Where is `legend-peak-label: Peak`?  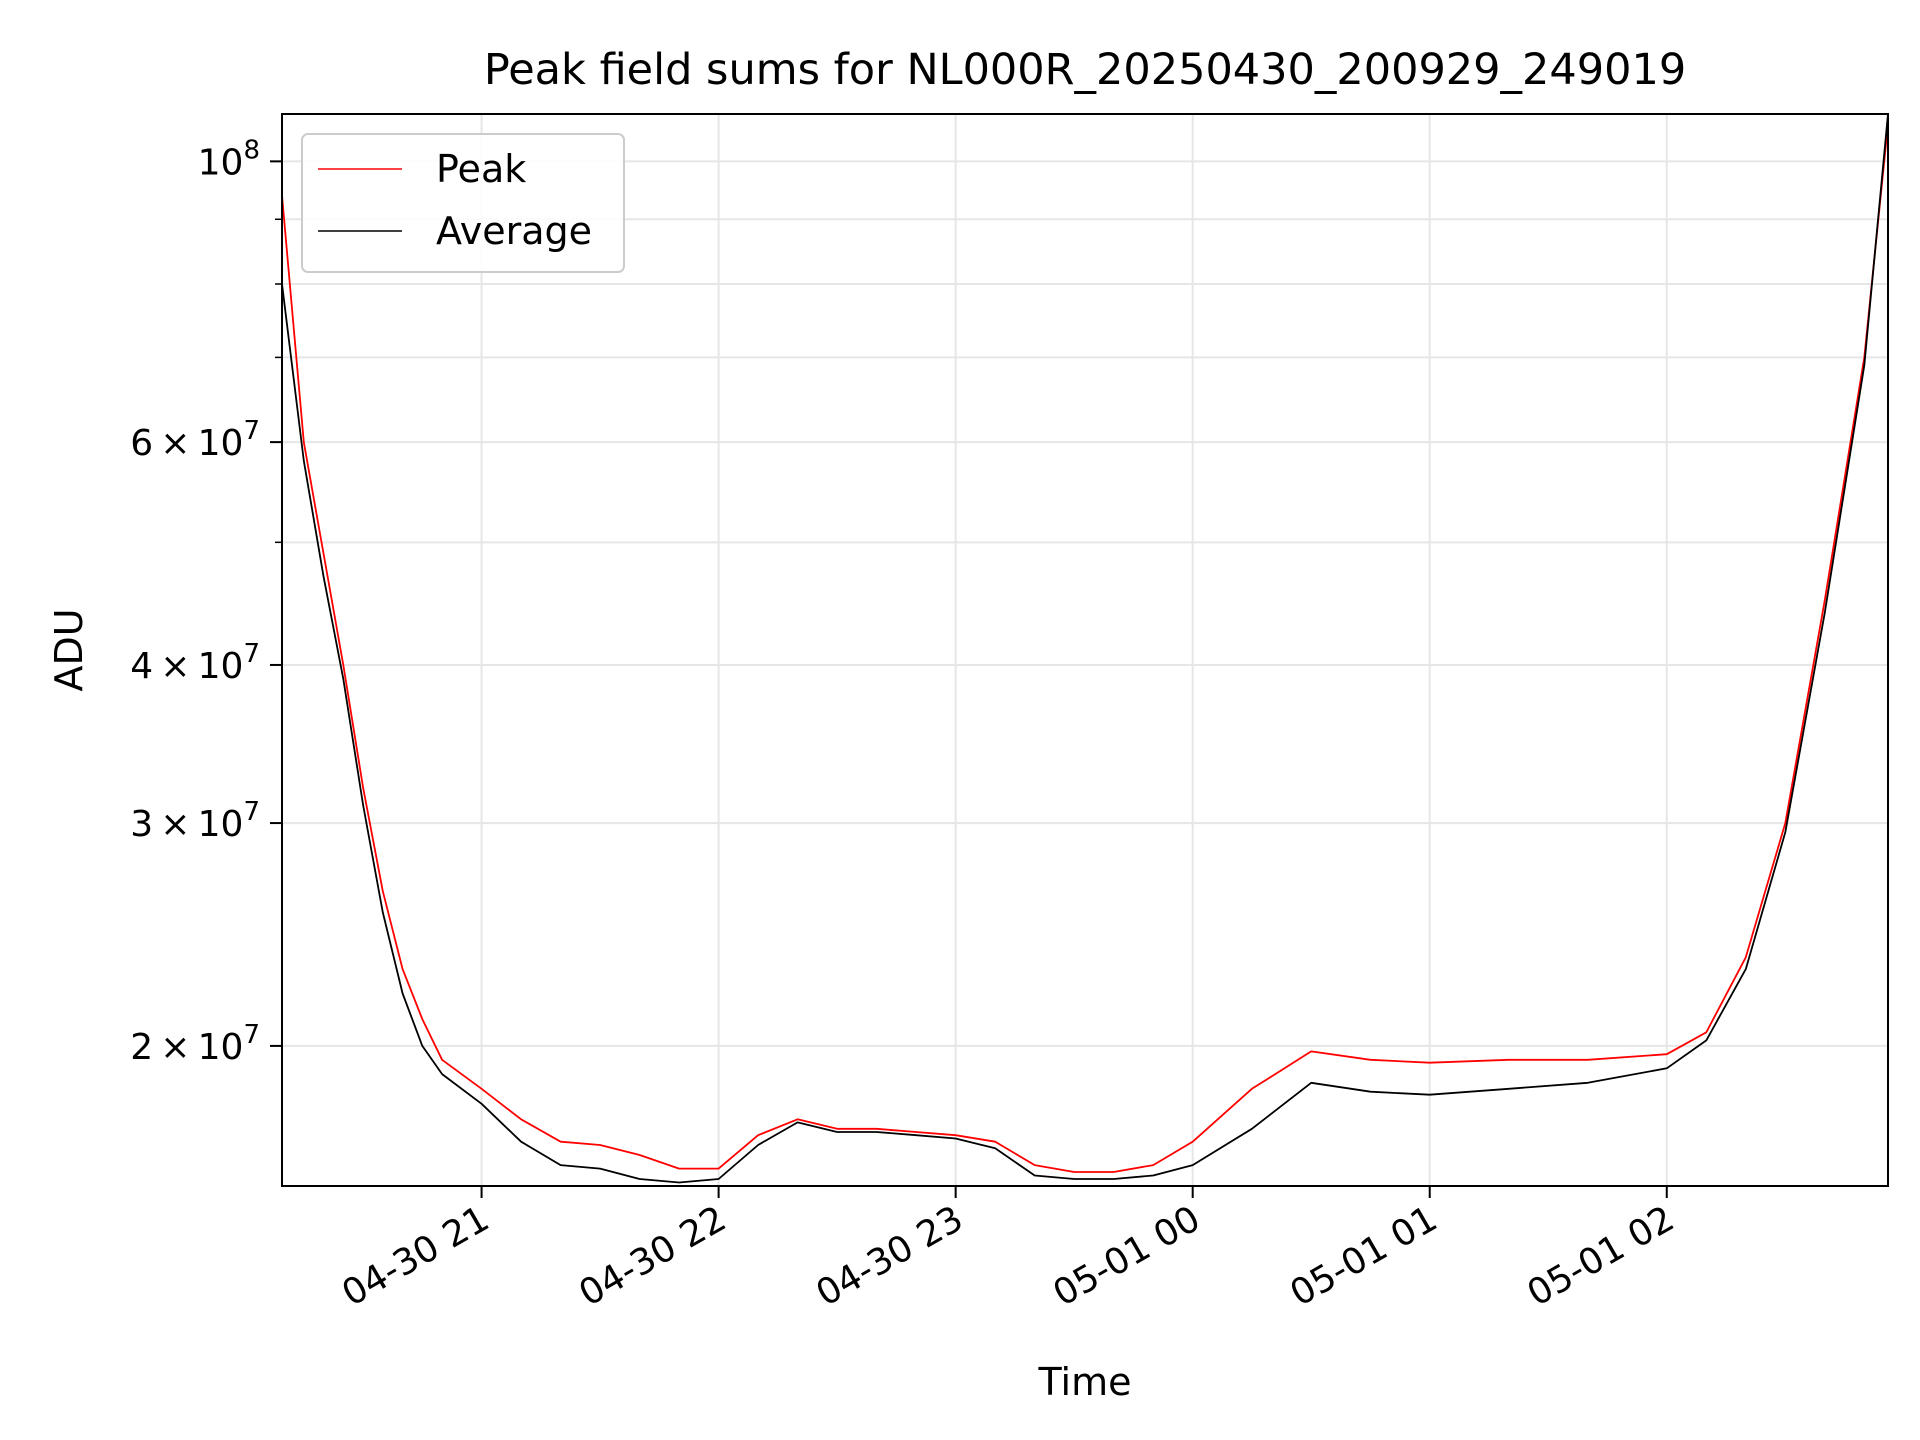
legend-peak-label: Peak is located at coordinates (481, 169).